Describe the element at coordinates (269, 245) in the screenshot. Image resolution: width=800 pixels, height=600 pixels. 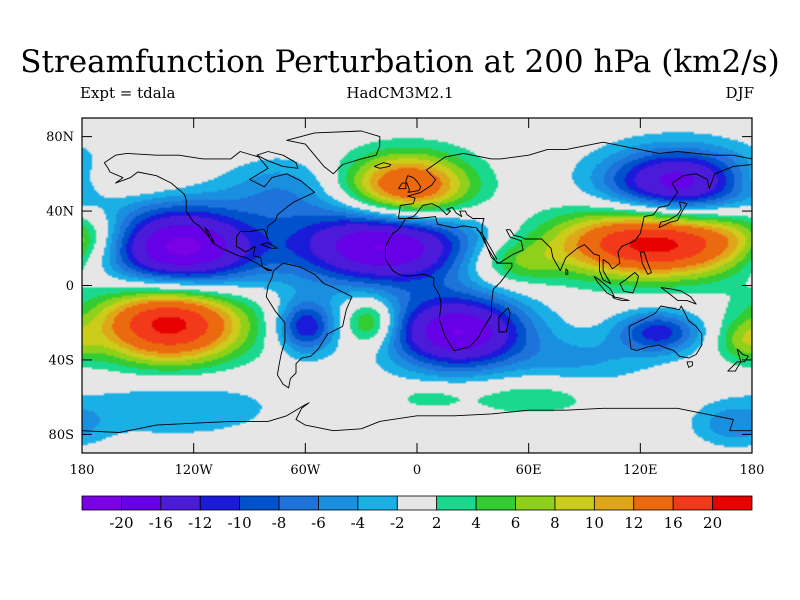
I see `coastline-cuba` at that location.